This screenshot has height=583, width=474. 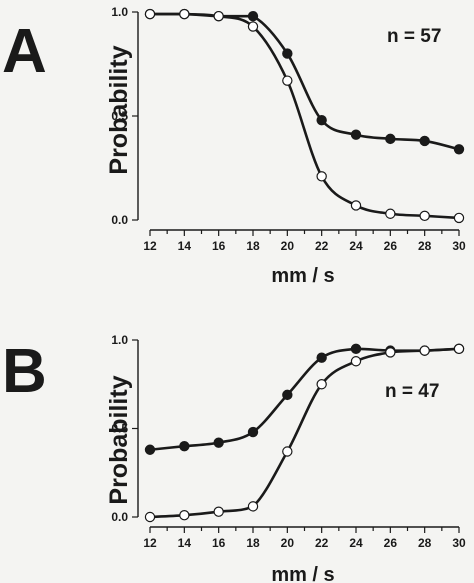 What do you see at coordinates (302, 276) in the screenshot?
I see `x-axis-label-a: mm / s` at bounding box center [302, 276].